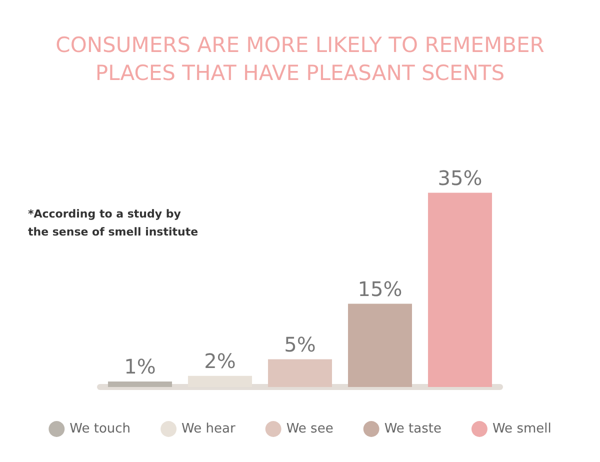  Describe the element at coordinates (413, 429) in the screenshot. I see `legend-label: We taste` at that location.